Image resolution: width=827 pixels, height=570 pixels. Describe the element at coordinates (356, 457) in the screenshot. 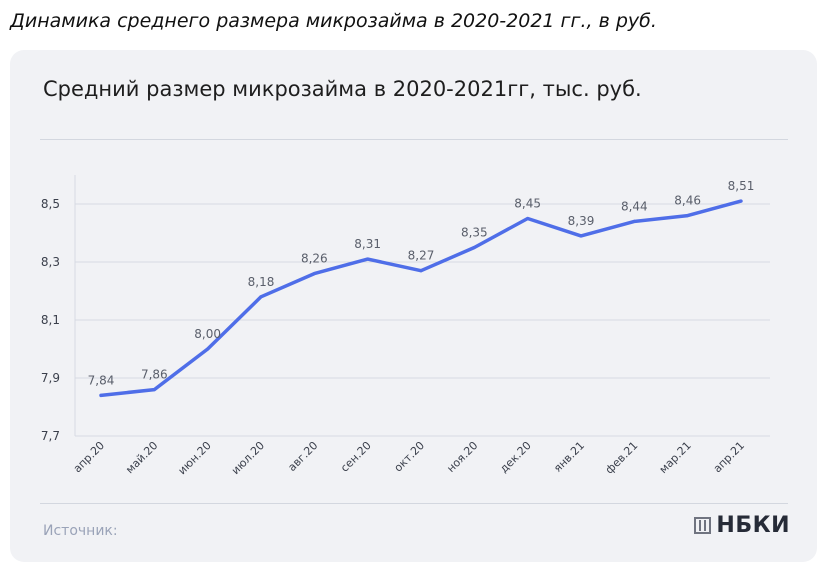

I see `x-tick-label: сен.20` at that location.